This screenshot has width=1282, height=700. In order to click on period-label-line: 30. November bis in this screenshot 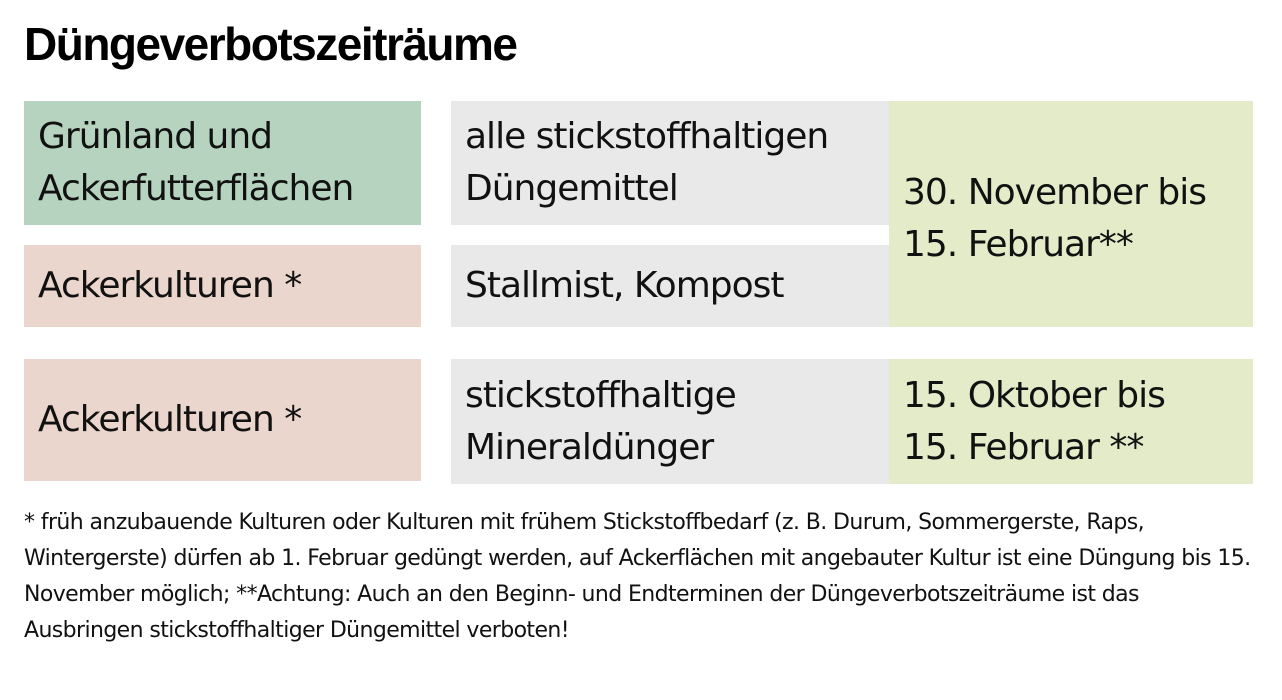, I will do `click(1055, 192)`.